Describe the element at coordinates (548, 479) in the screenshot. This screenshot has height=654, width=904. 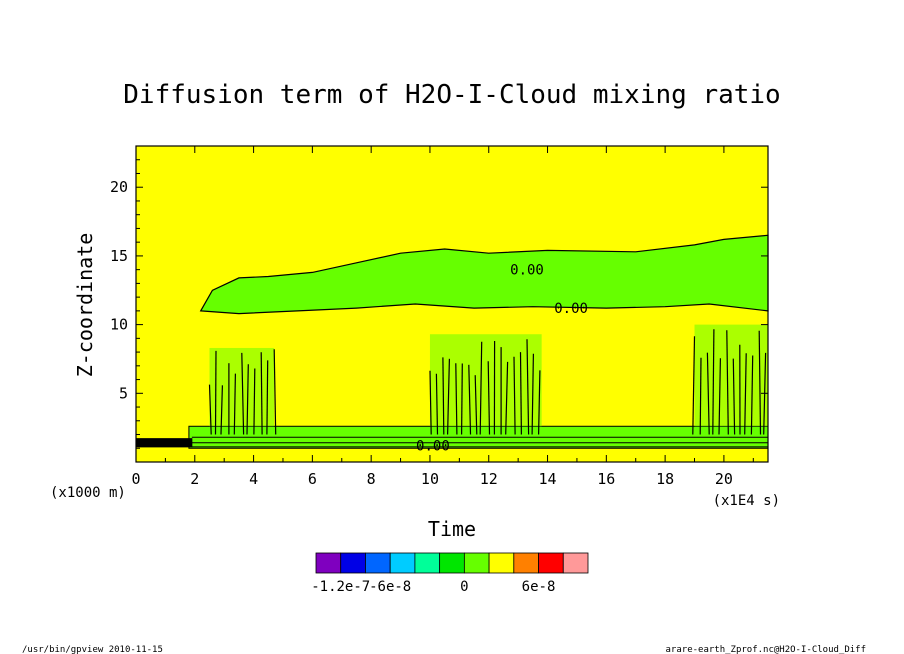
I see `x-tick-label: 14` at that location.